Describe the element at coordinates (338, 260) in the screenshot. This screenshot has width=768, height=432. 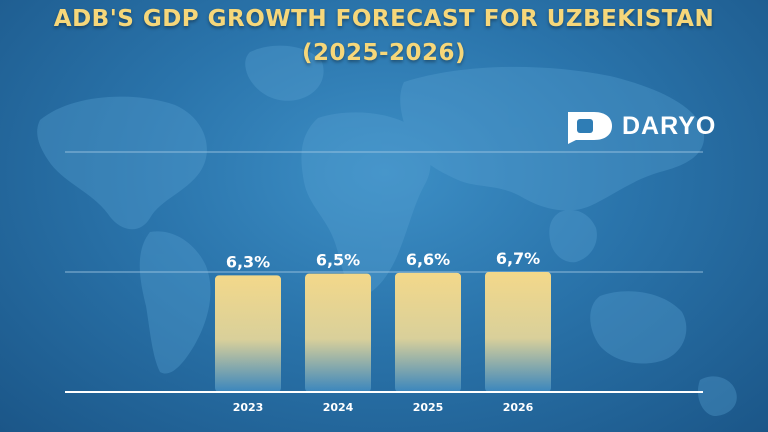
I see `data-label-2024: 6,5%` at that location.